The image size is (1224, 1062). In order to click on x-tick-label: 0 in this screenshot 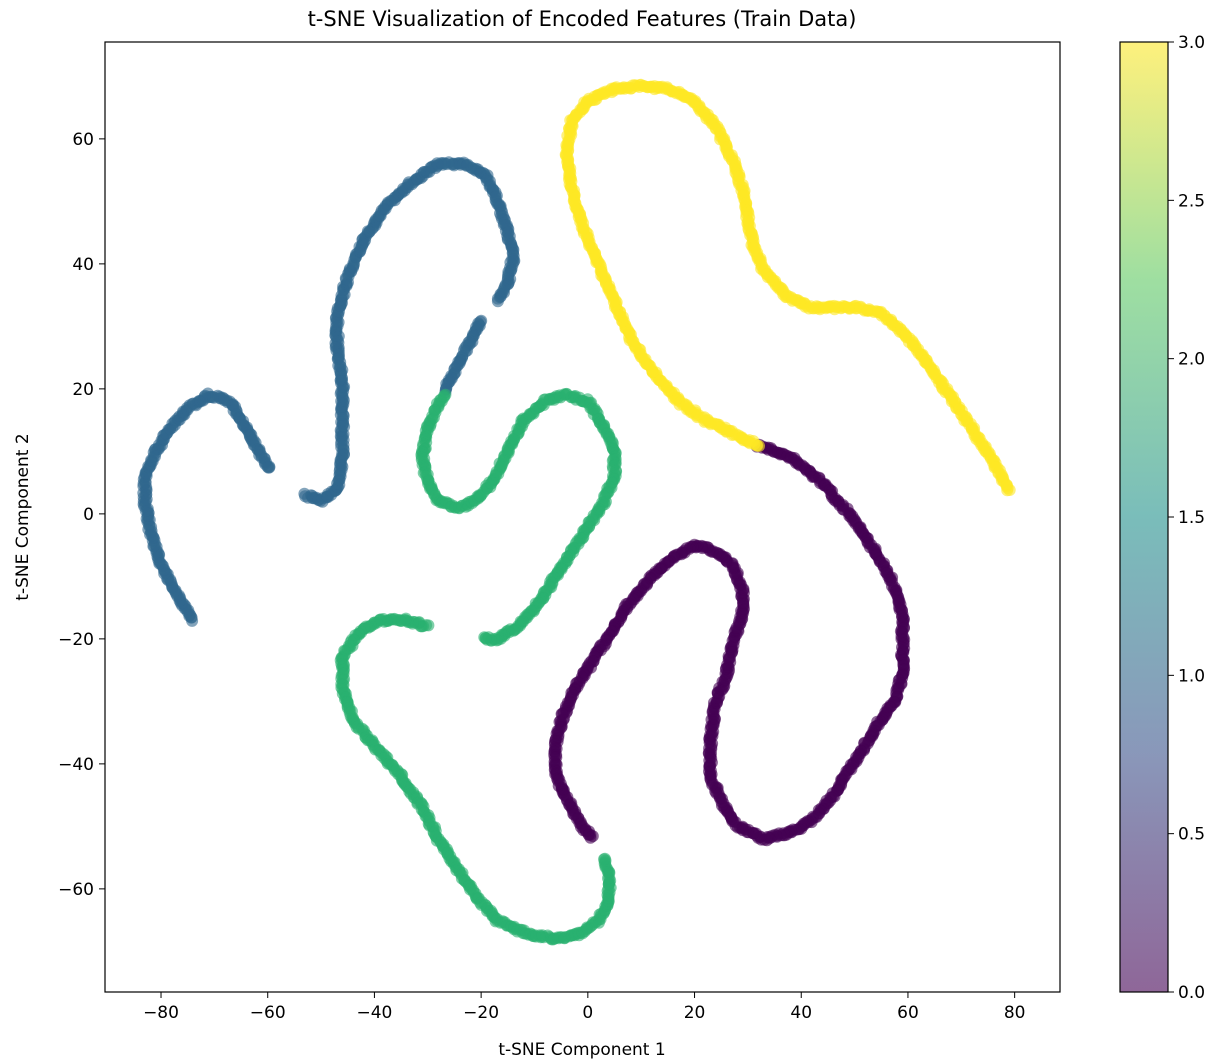, I will do `click(587, 1013)`.